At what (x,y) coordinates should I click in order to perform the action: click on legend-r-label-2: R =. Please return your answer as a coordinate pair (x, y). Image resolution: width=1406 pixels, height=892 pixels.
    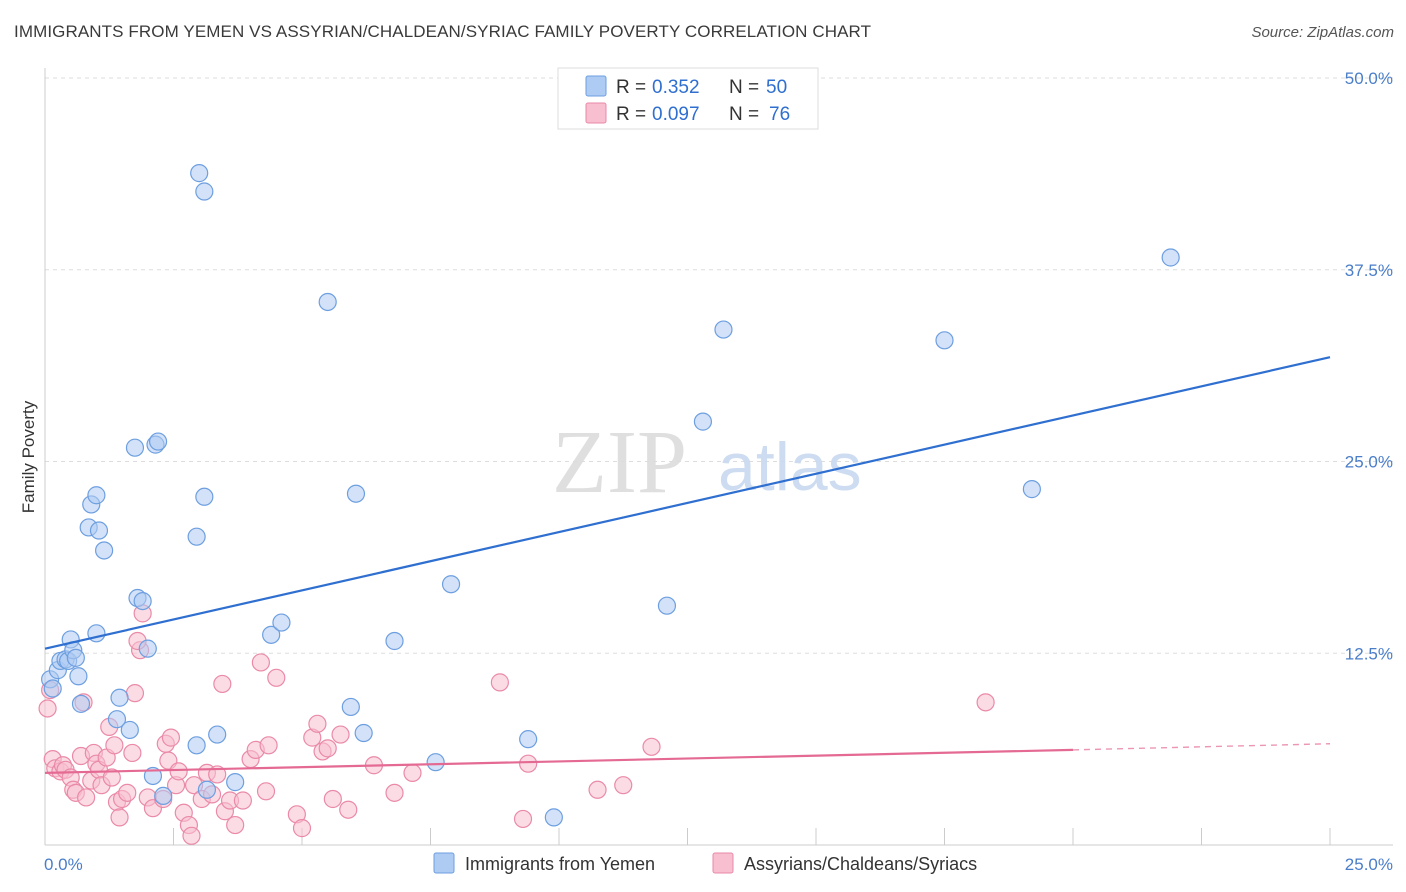
    Looking at the image, I should click on (631, 114).